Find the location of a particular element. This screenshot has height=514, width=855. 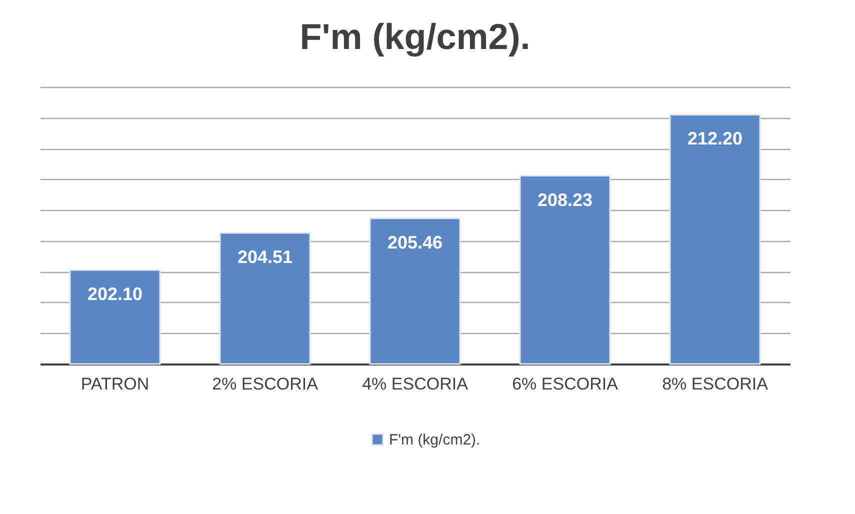

chart-title: F'm (kg/cm2). is located at coordinates (415, 36).